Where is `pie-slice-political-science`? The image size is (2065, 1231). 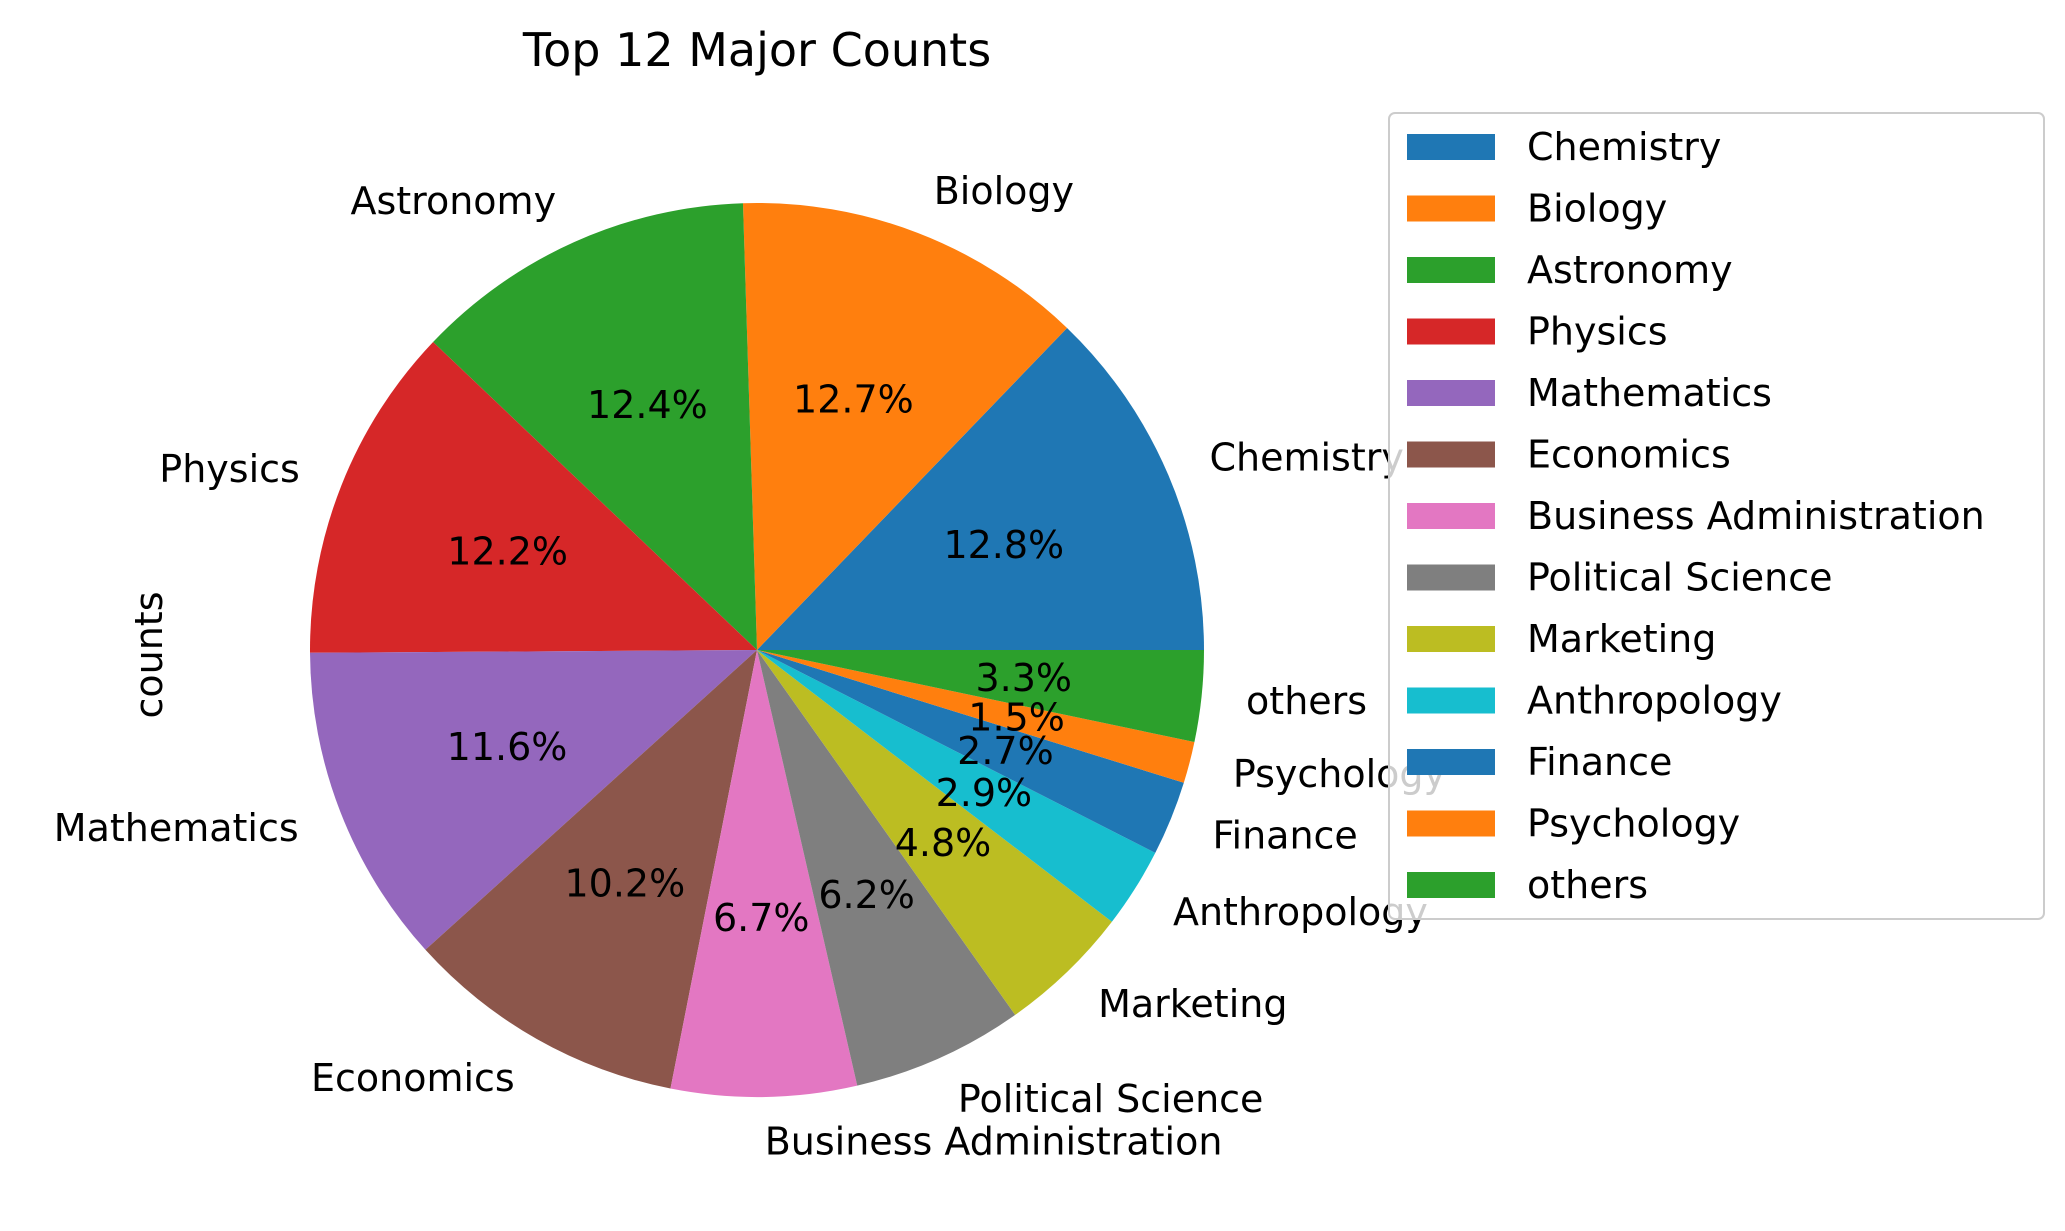 pie-slice-political-science is located at coordinates (886, 868).